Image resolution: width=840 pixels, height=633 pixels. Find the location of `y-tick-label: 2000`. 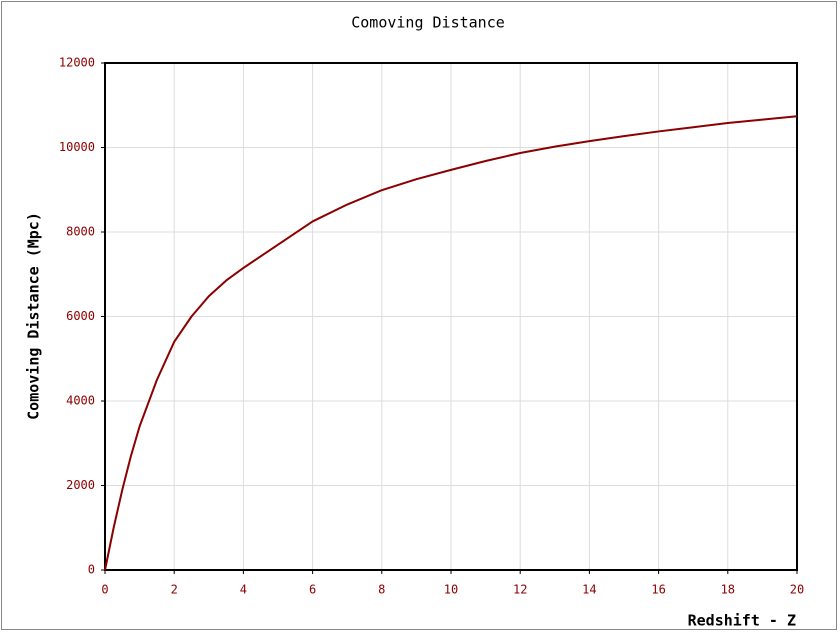

y-tick-label: 2000 is located at coordinates (80, 485).